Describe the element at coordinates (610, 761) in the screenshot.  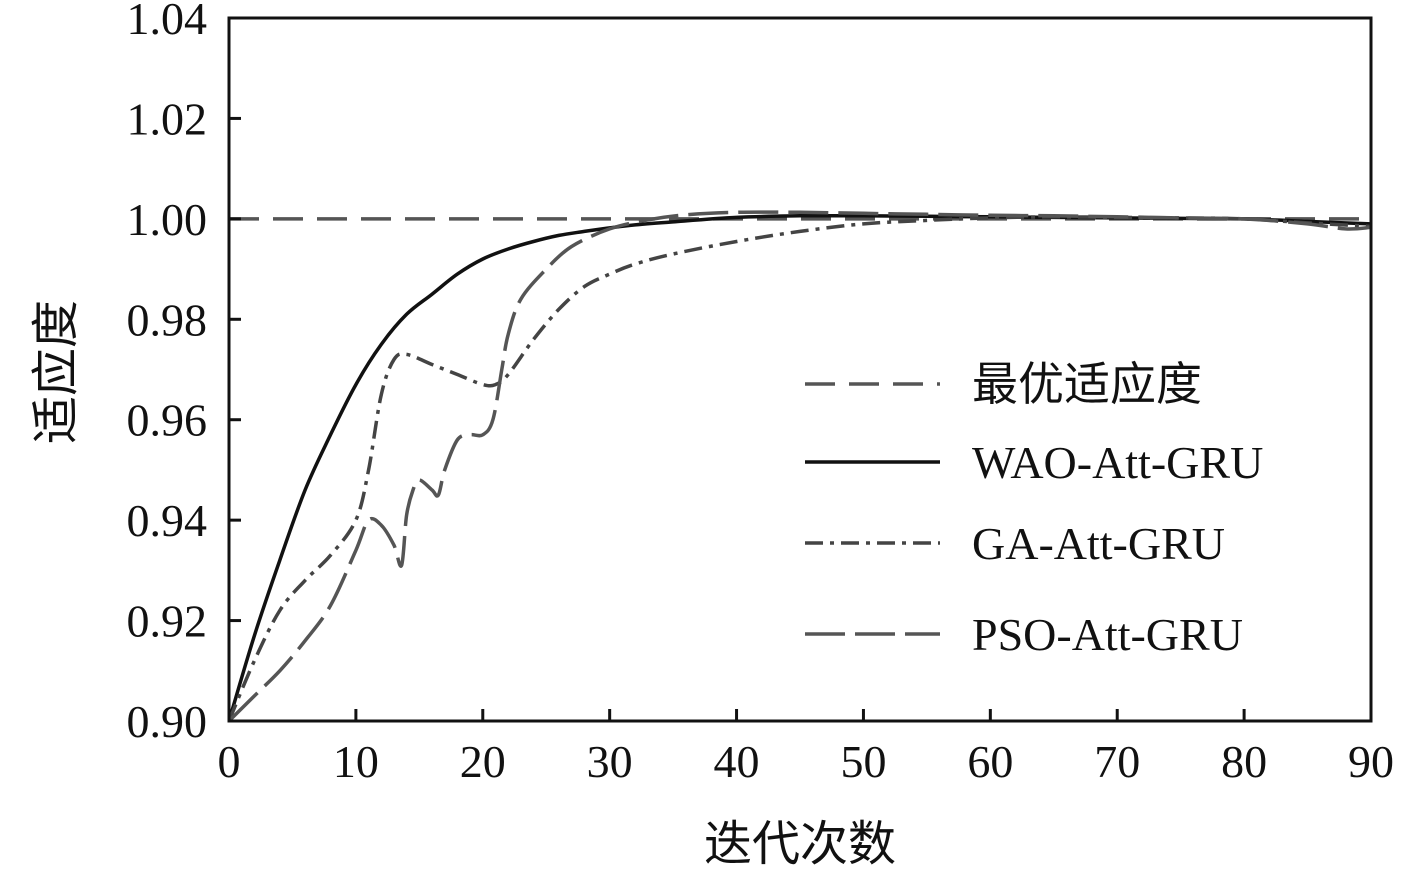
I see `x-tick-label: 30` at that location.